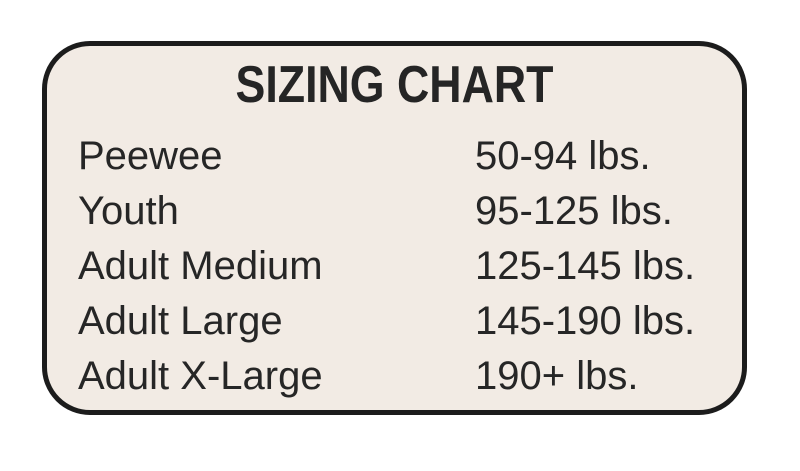 The width and height of the screenshot is (800, 471). Describe the element at coordinates (585, 321) in the screenshot. I see `weight-range-value: 145-190 lbs.` at that location.